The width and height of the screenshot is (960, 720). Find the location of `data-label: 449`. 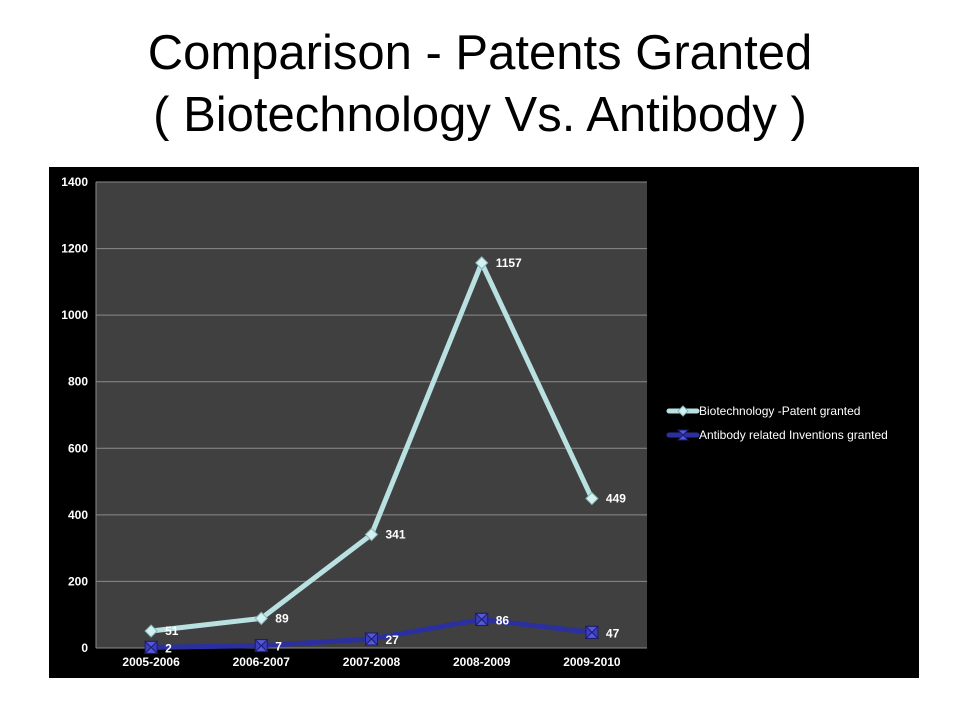

data-label: 449 is located at coordinates (616, 499).